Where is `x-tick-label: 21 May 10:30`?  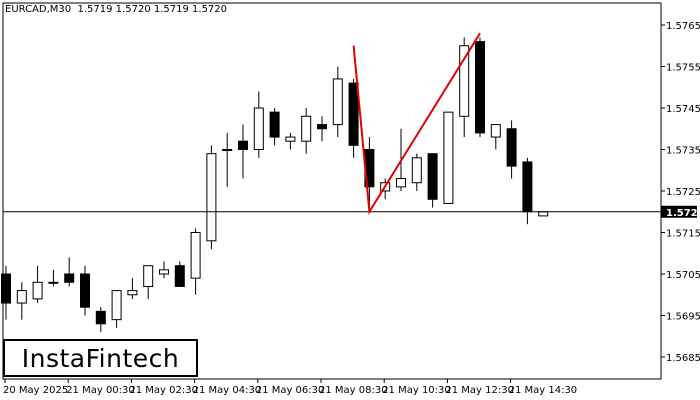 x-tick-label: 21 May 10:30 is located at coordinates (416, 390).